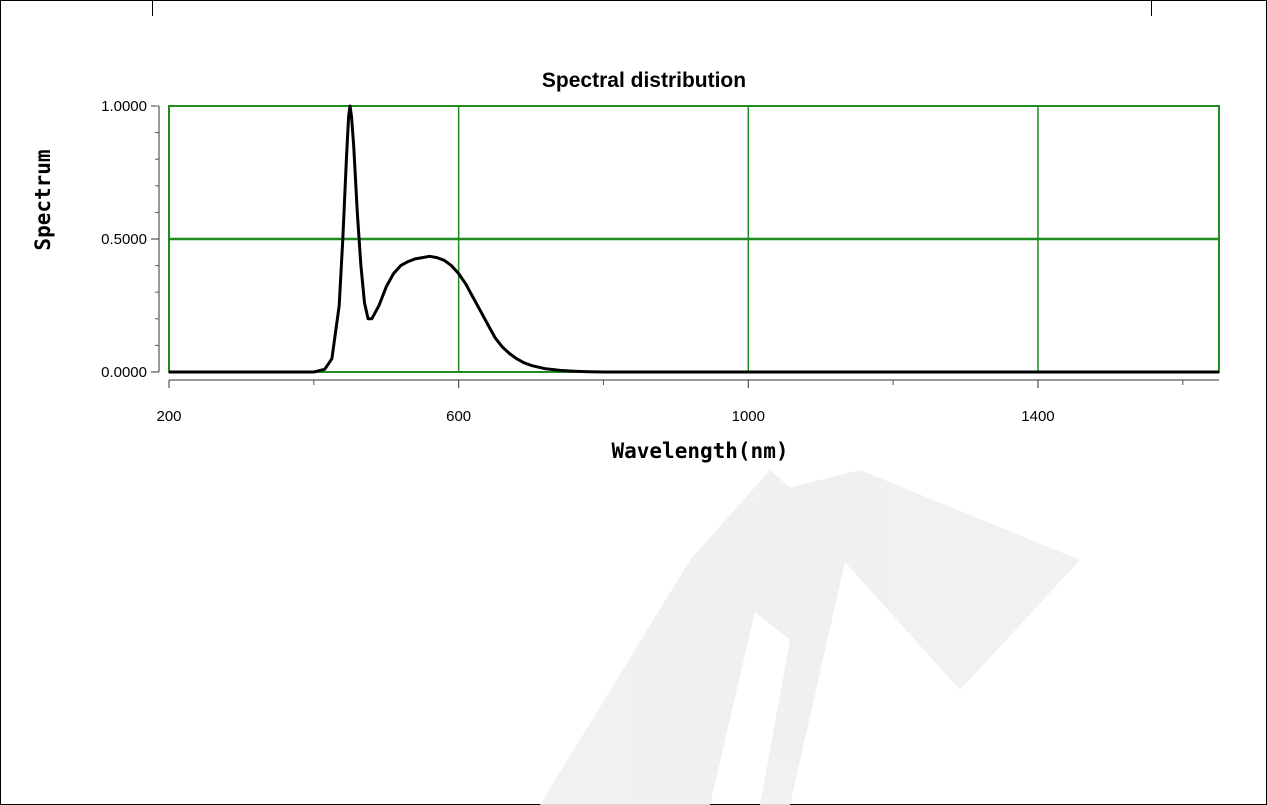 This screenshot has width=1267, height=805. What do you see at coordinates (43, 199) in the screenshot?
I see `y-axis-title: Spectrum` at bounding box center [43, 199].